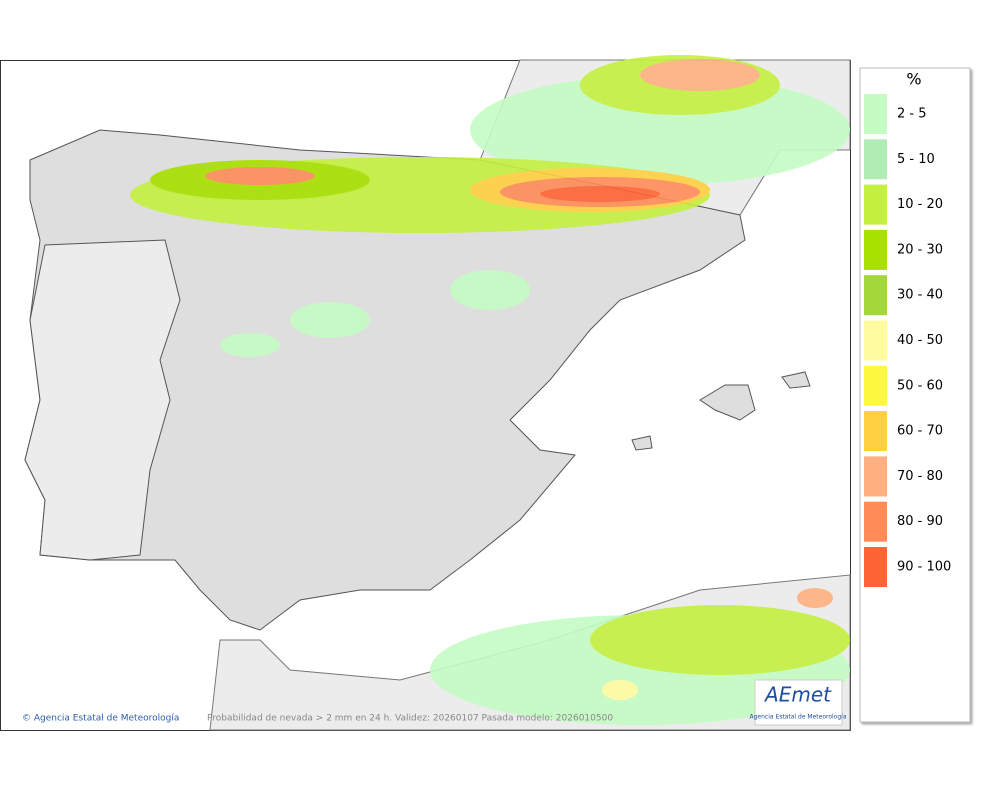 This screenshot has height=794, width=1000. What do you see at coordinates (100, 719) in the screenshot?
I see `credit: © Agencia Estatal de Meteorología` at bounding box center [100, 719].